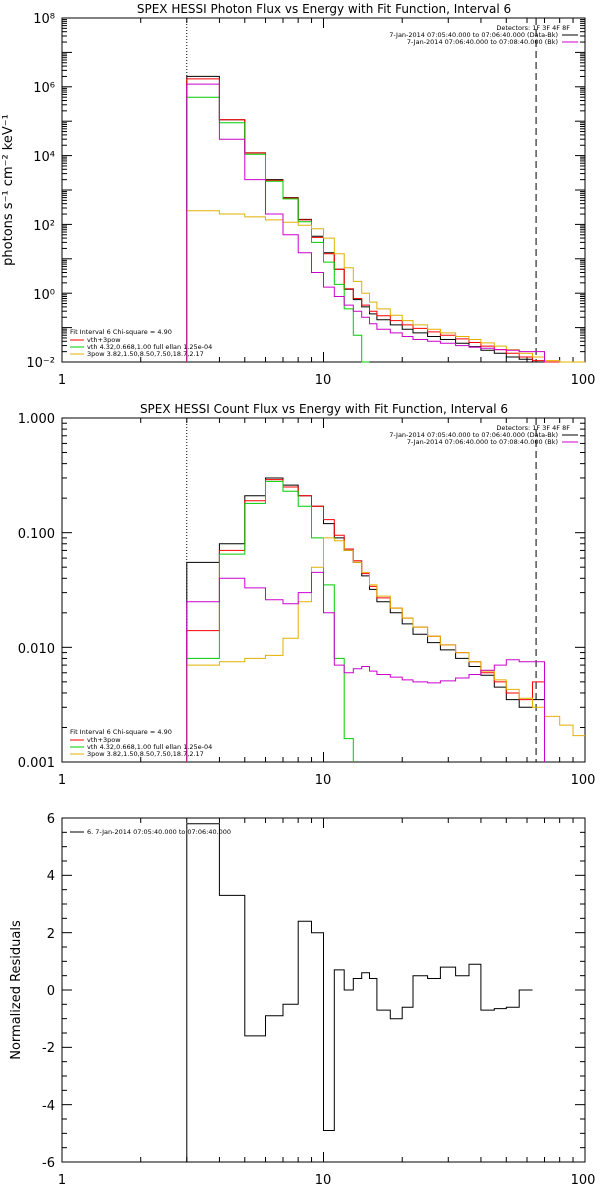  Describe the element at coordinates (44, 157) in the screenshot. I see `photon-ytick-1e4: 10⁴` at that location.